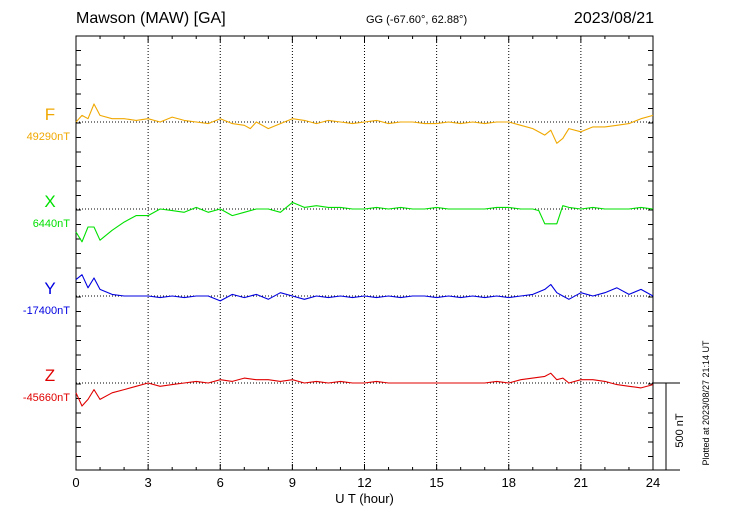 The image size is (730, 520). What do you see at coordinates (364, 123) in the screenshot?
I see `series-line-f` at bounding box center [364, 123].